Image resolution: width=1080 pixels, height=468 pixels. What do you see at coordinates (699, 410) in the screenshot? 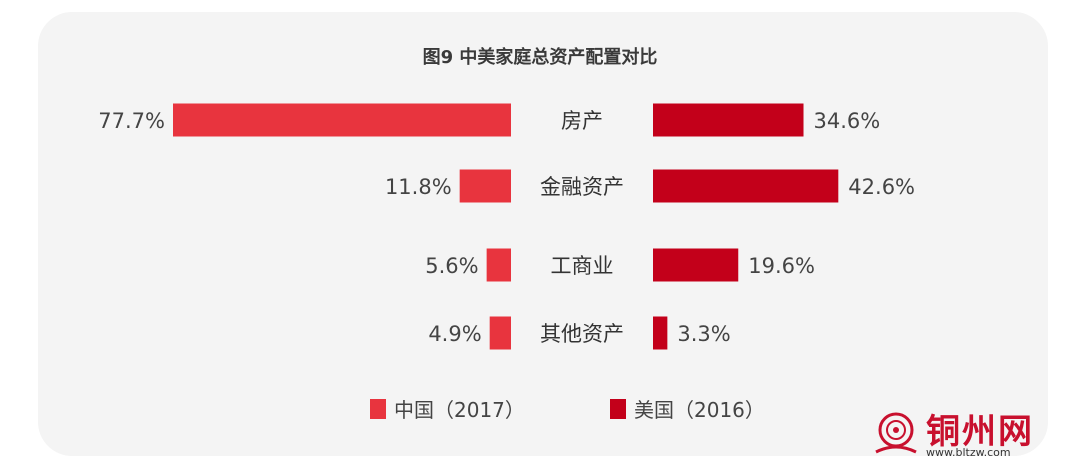
I see `legend-label-1: 美国（2016）` at bounding box center [699, 410].